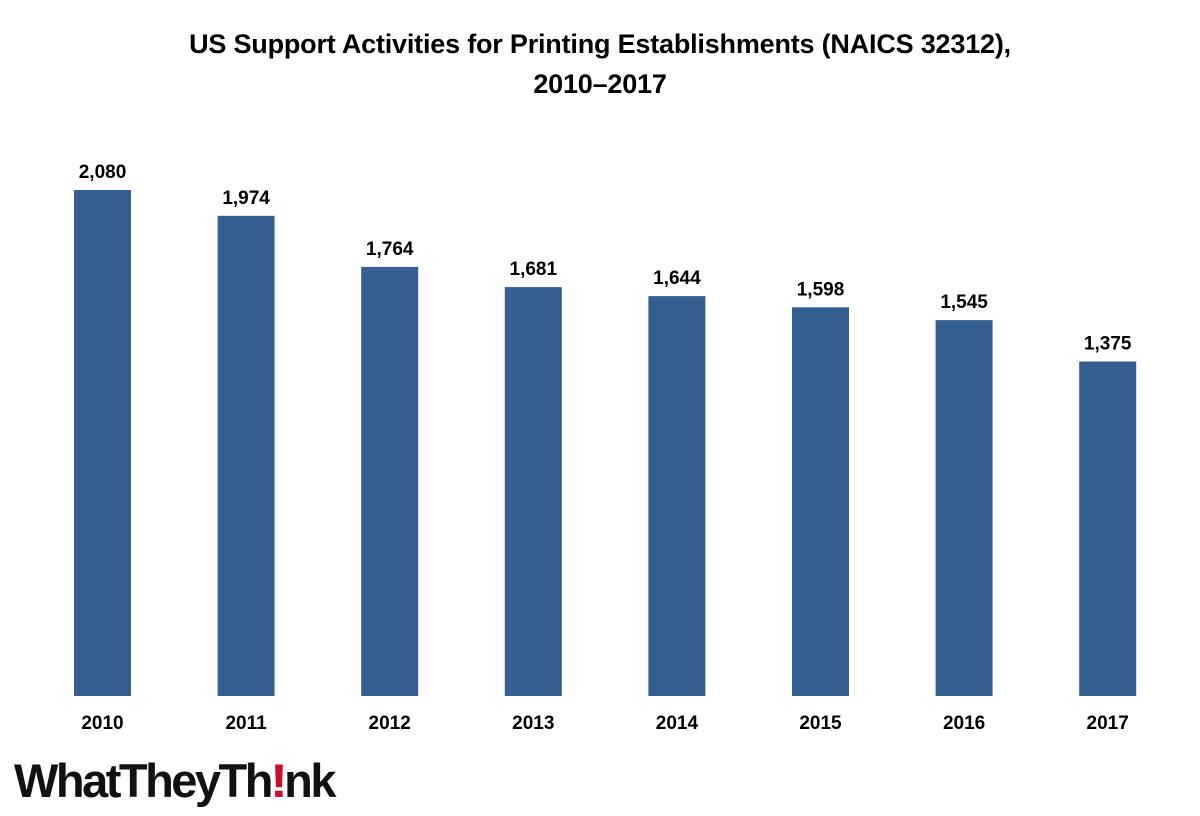 The width and height of the screenshot is (1200, 816). Describe the element at coordinates (820, 723) in the screenshot. I see `x-tick-label-2015: 2015` at that location.